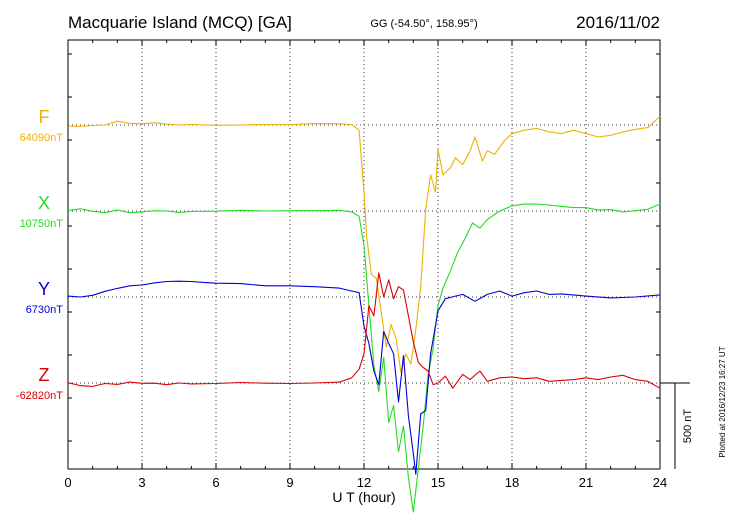  I want to click on series-baseline-label-z: -62820nT, so click(39, 396).